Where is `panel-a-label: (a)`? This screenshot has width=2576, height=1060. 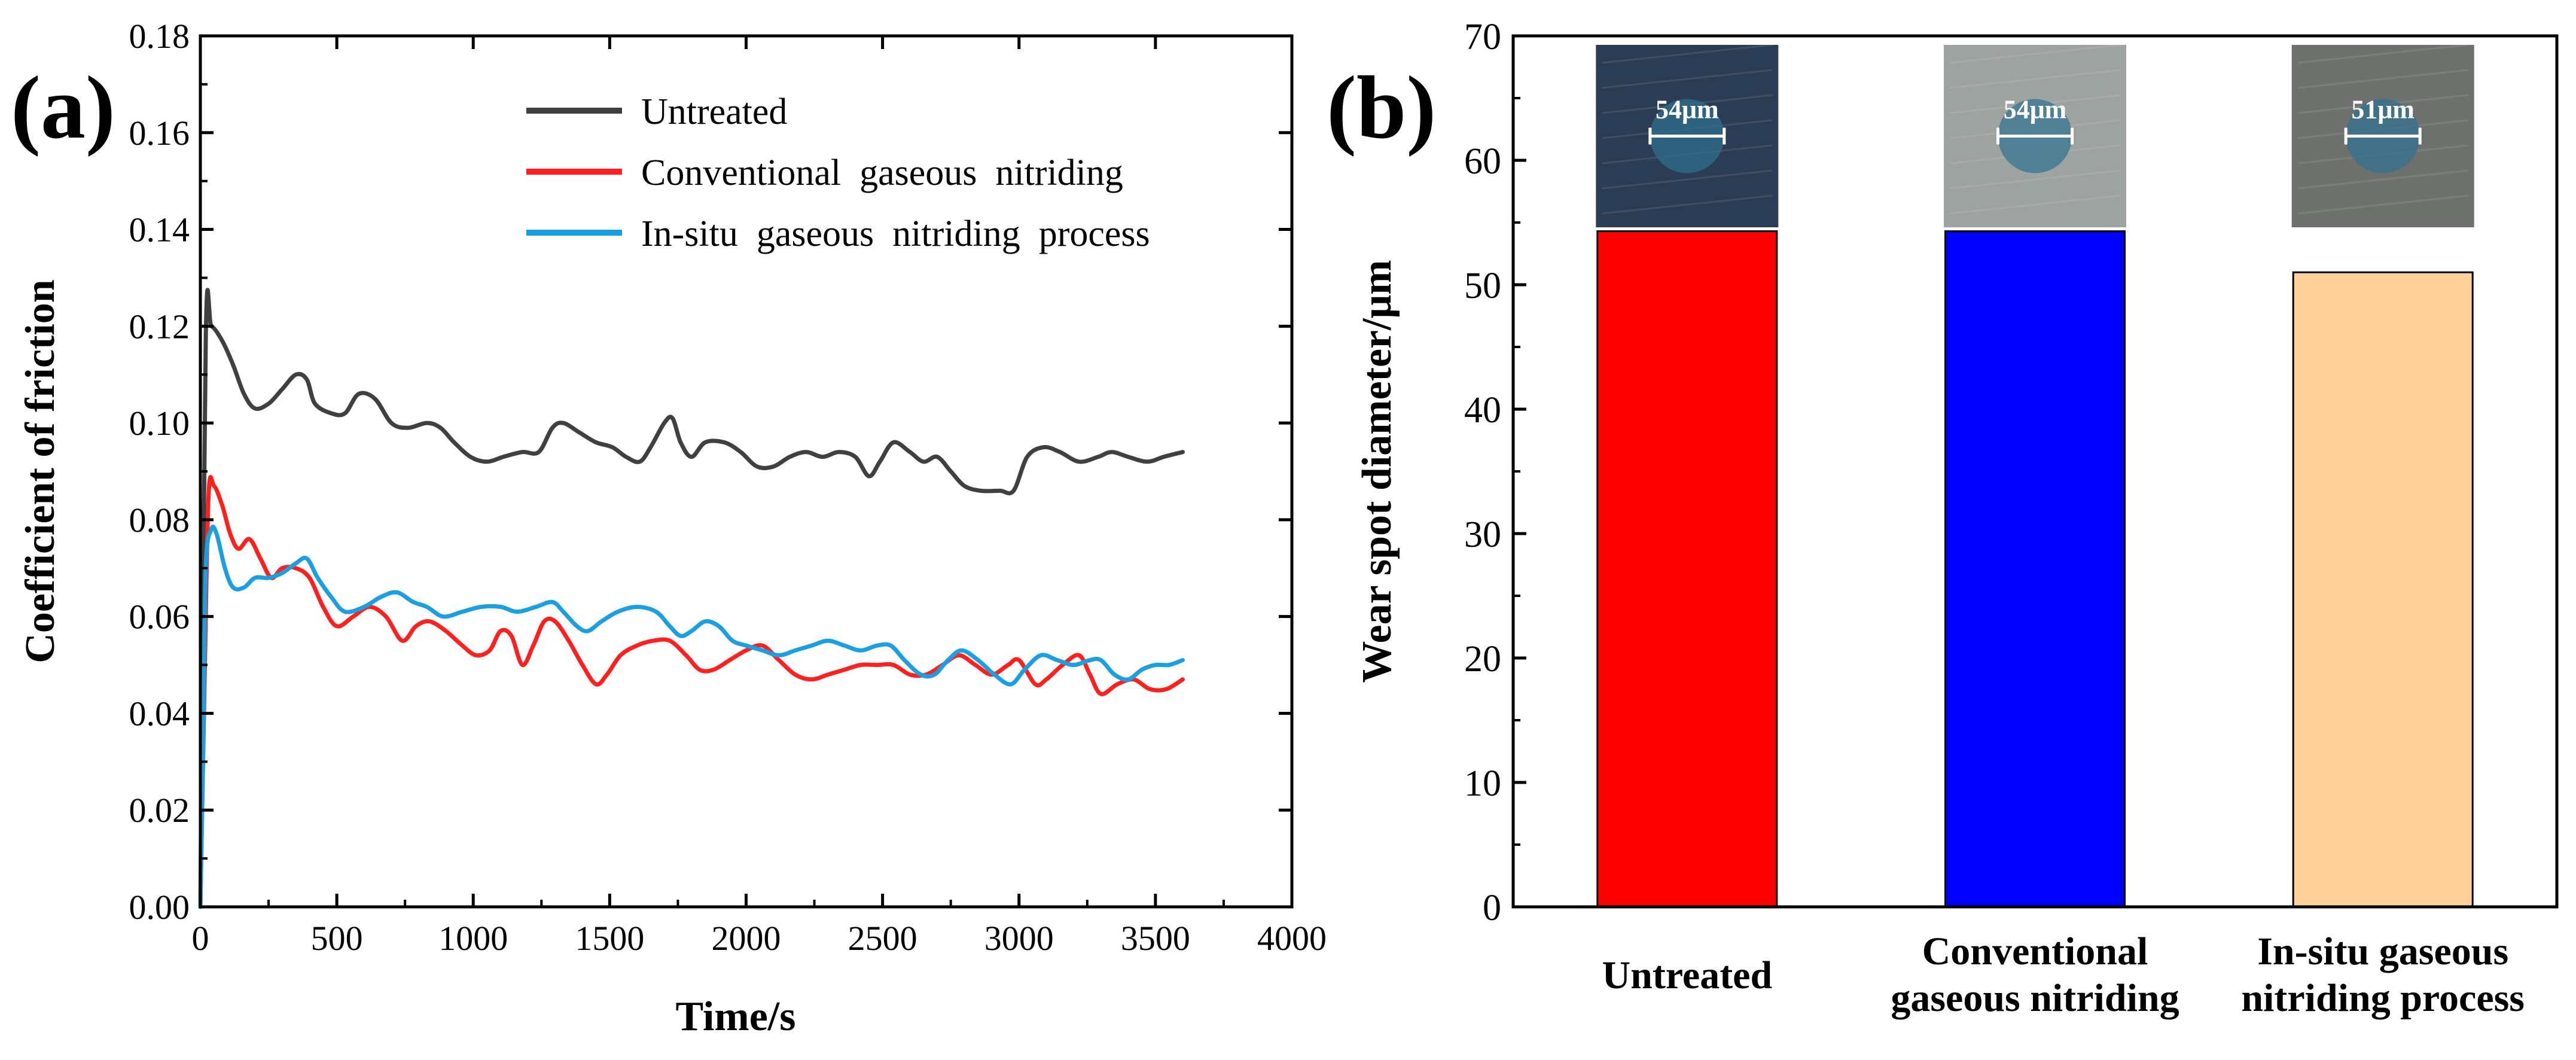 panel-a-label: (a) is located at coordinates (63, 107).